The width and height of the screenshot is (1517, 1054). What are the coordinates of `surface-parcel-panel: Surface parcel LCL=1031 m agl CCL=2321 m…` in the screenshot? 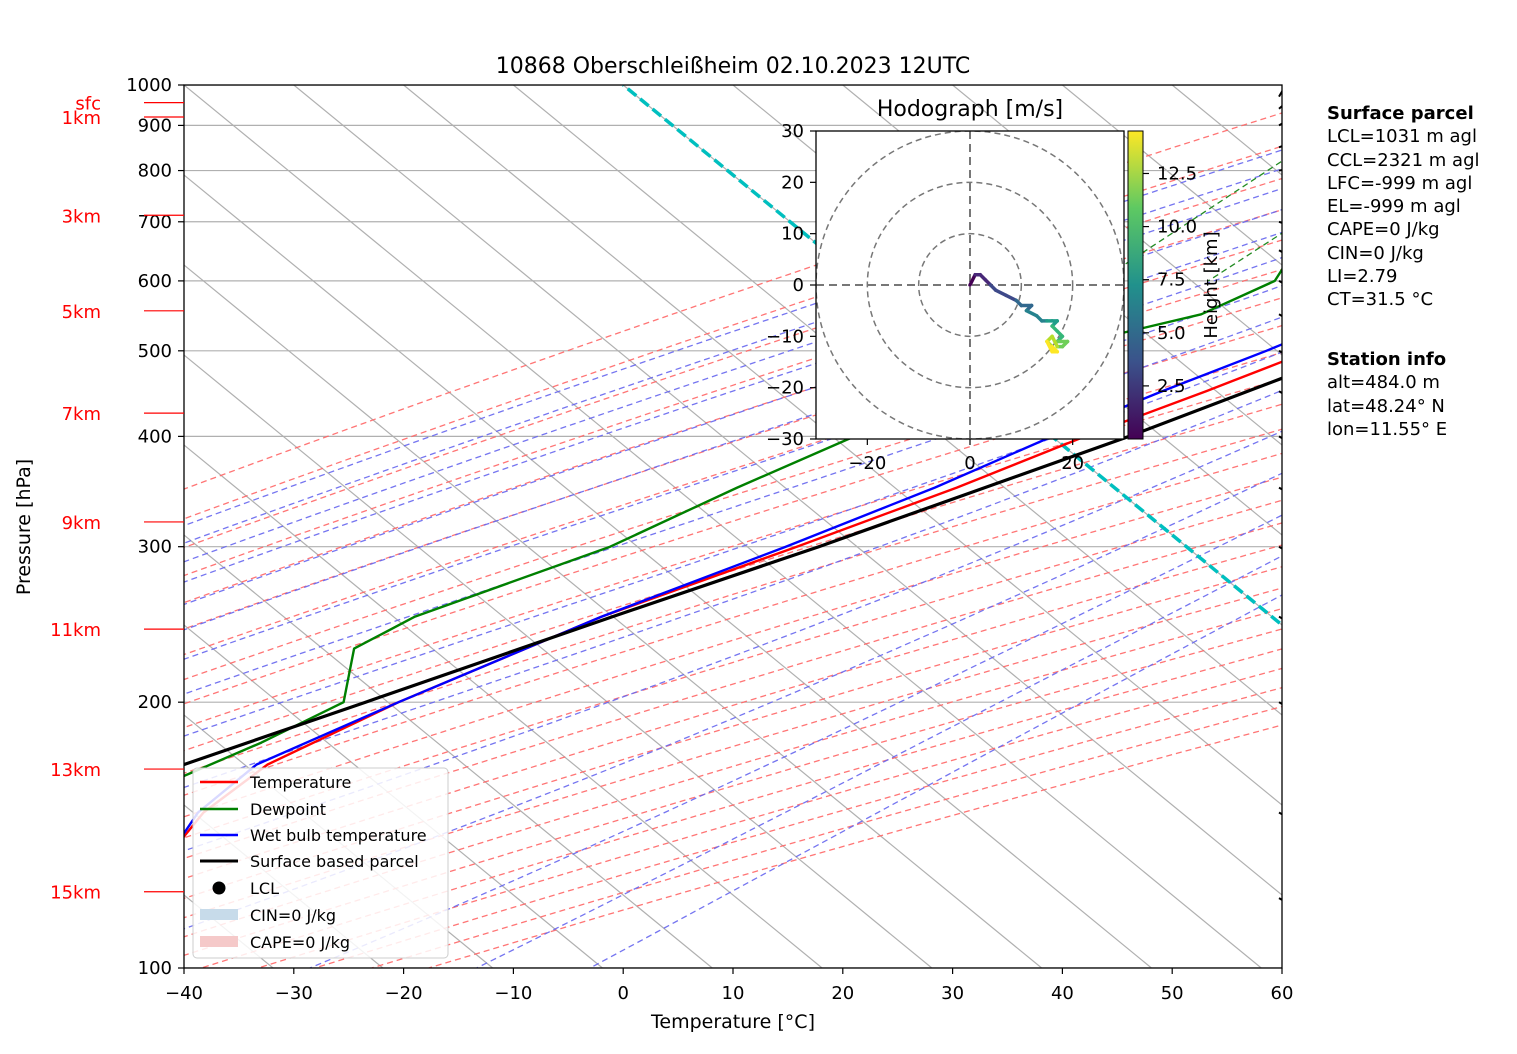 It's located at (1403, 207).